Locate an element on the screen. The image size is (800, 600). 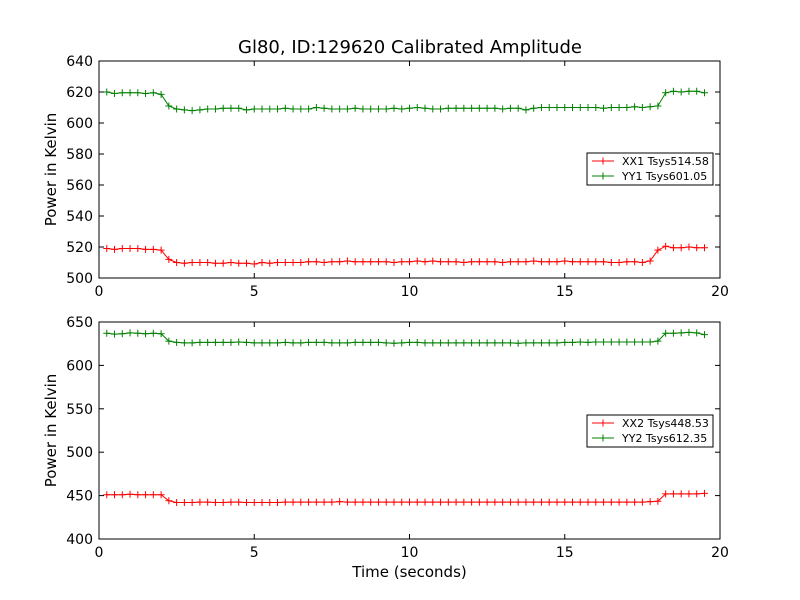
x-tick-label: 0 is located at coordinates (99, 553).